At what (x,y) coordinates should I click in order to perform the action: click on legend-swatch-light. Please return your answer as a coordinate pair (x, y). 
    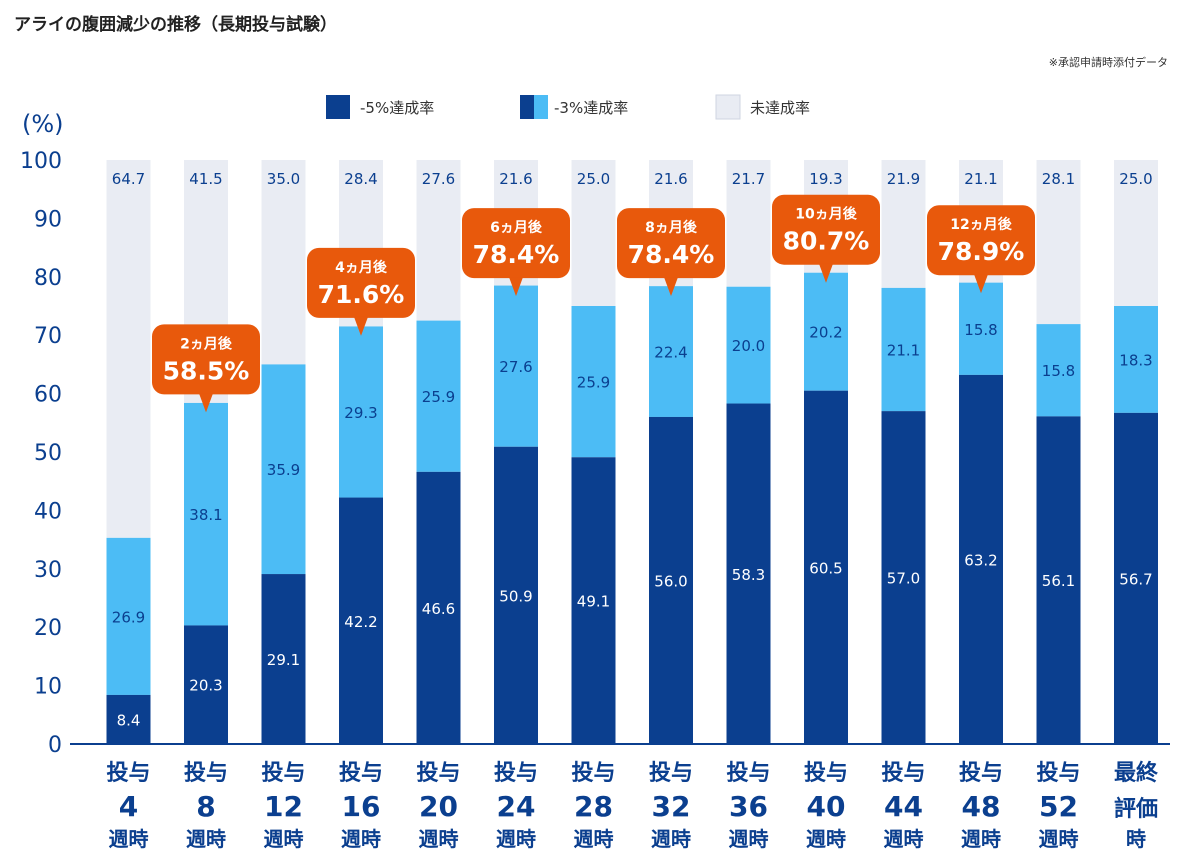
    Looking at the image, I should click on (541, 107).